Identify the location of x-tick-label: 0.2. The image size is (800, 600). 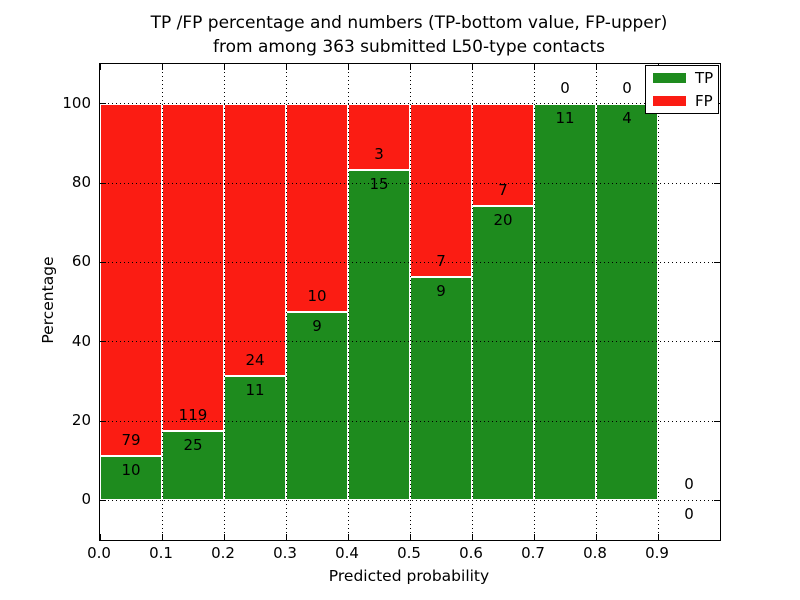
(223, 553).